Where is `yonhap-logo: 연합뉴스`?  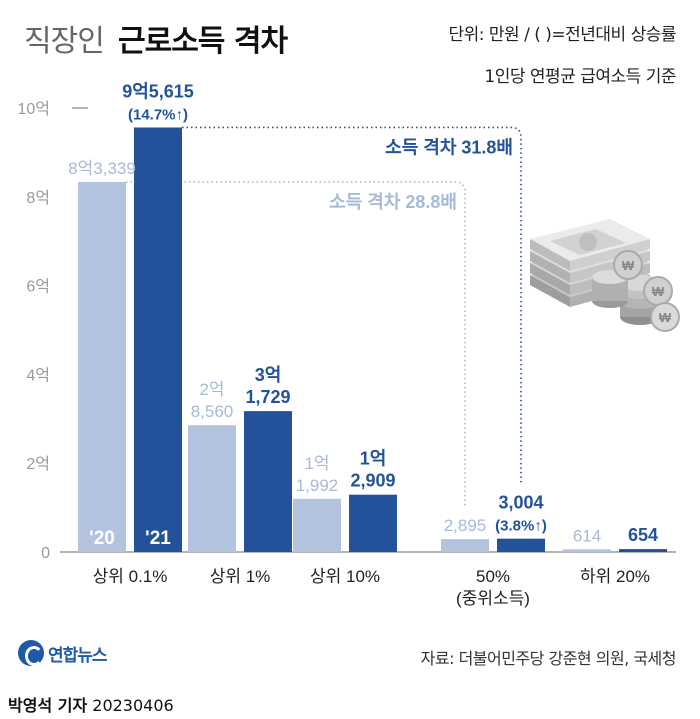
yonhap-logo: 연합뉴스 is located at coordinates (63, 653).